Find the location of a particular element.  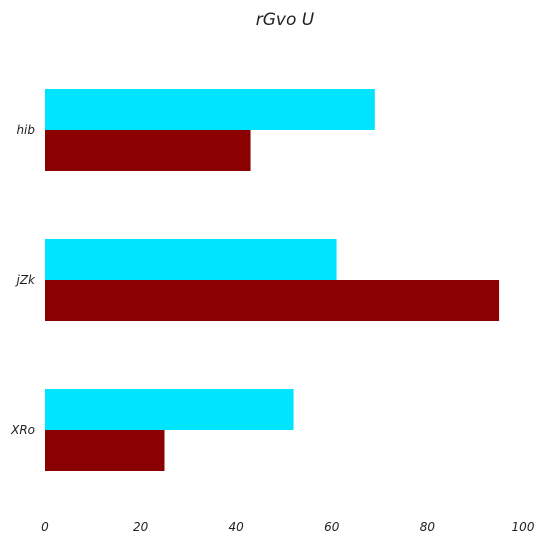

chart-title: rGvo U is located at coordinates (285, 20).